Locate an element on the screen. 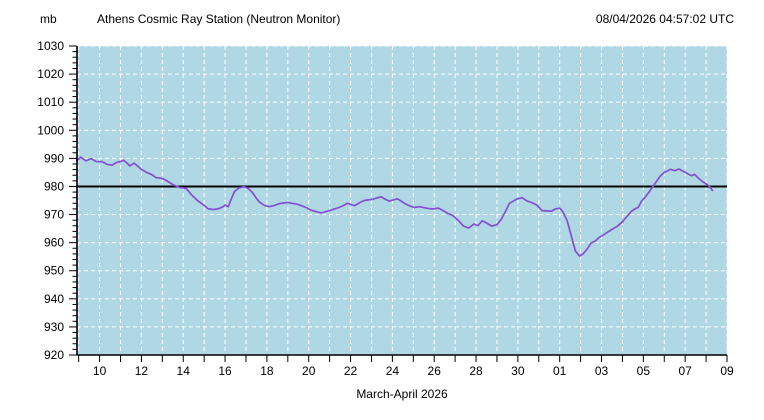 The height and width of the screenshot is (420, 764). x-tick-label: 07 is located at coordinates (685, 371).